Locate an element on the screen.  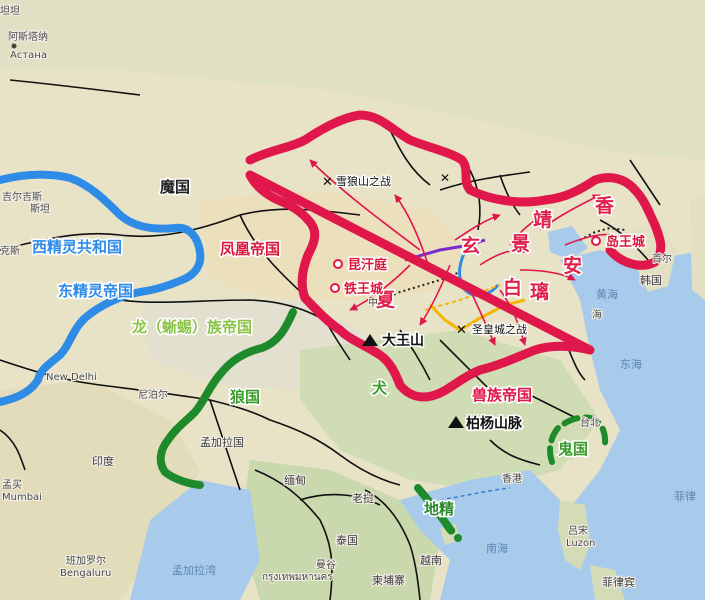
dawangshan-mountain-icon is located at coordinates (370, 340).